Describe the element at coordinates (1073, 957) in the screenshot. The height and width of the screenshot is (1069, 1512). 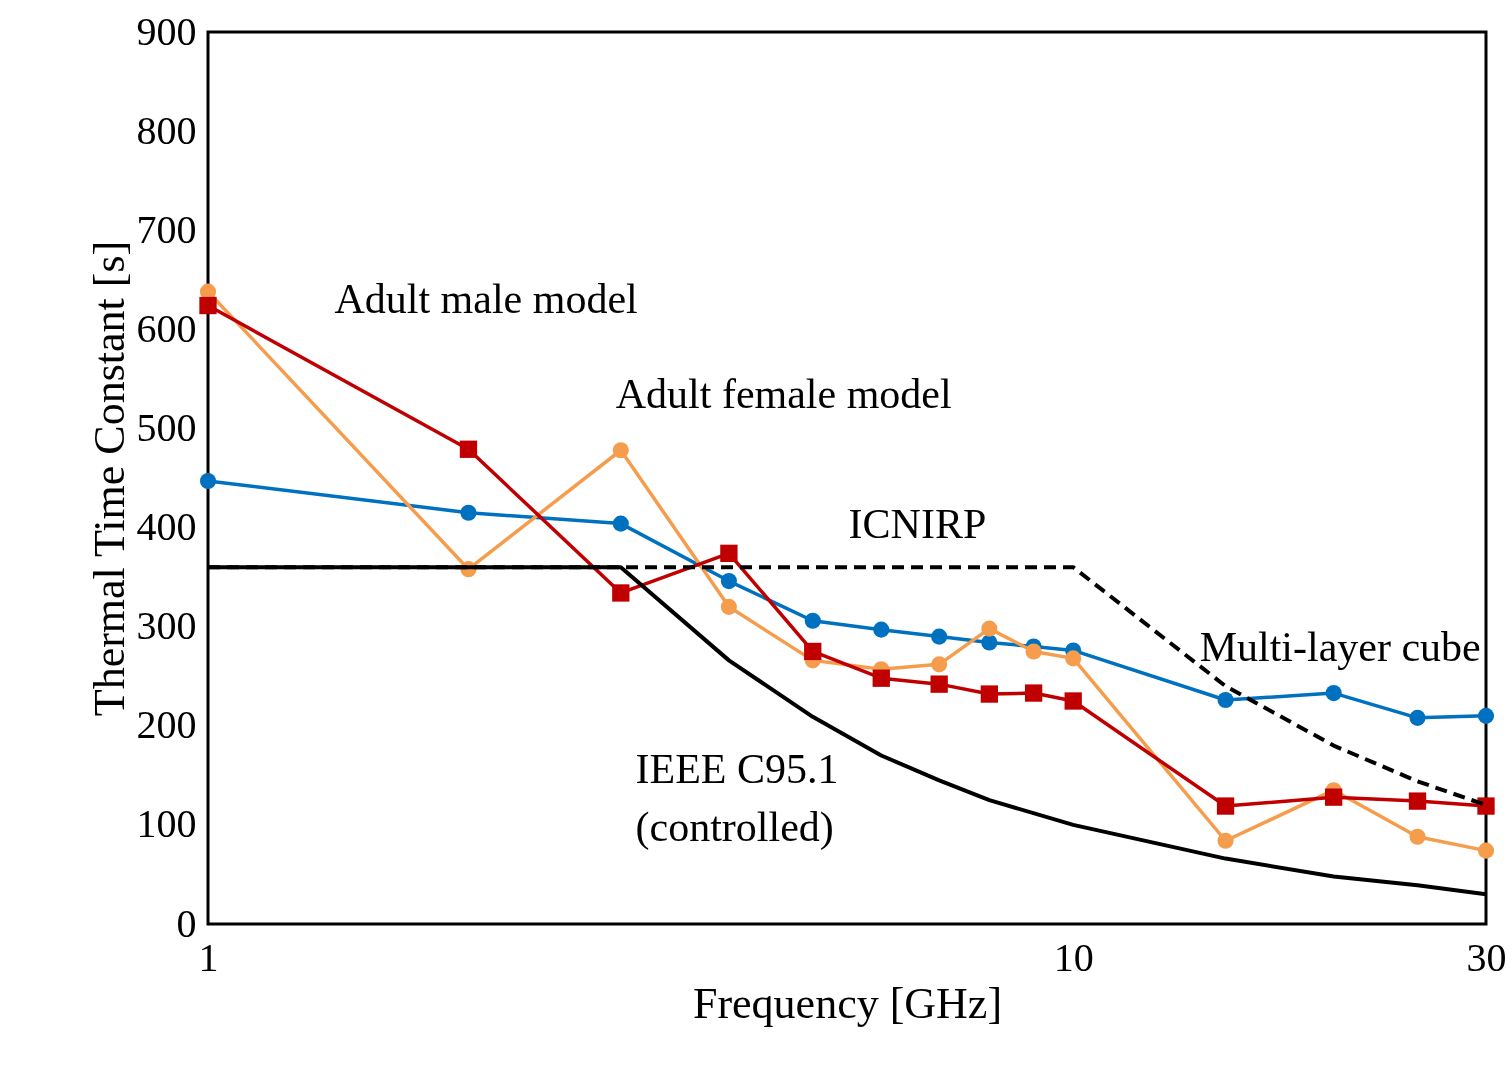
I see `x-tick-label: 10` at that location.